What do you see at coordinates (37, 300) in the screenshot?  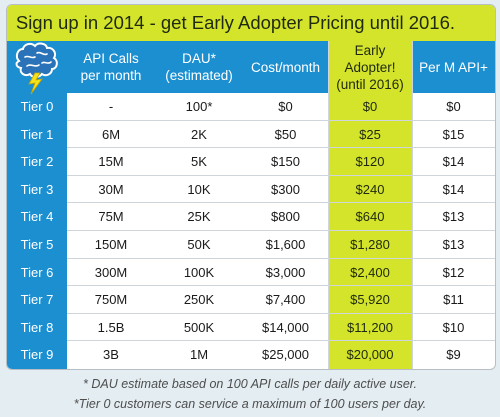 I see `tier-label: Tier 7` at bounding box center [37, 300].